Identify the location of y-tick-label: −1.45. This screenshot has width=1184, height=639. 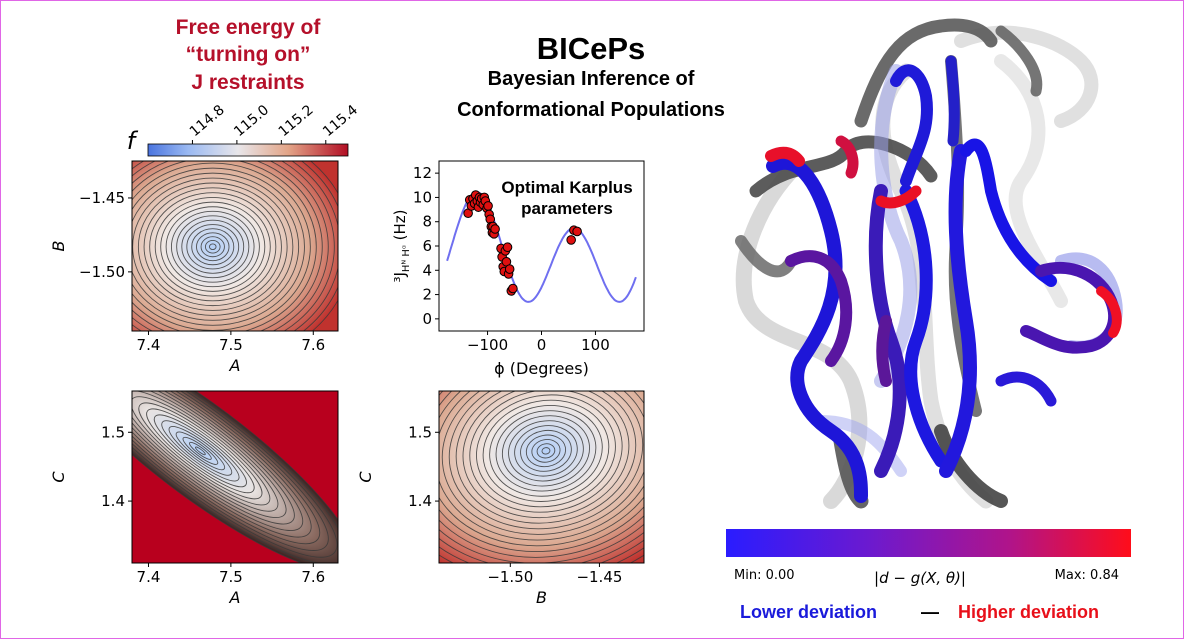
(102, 198).